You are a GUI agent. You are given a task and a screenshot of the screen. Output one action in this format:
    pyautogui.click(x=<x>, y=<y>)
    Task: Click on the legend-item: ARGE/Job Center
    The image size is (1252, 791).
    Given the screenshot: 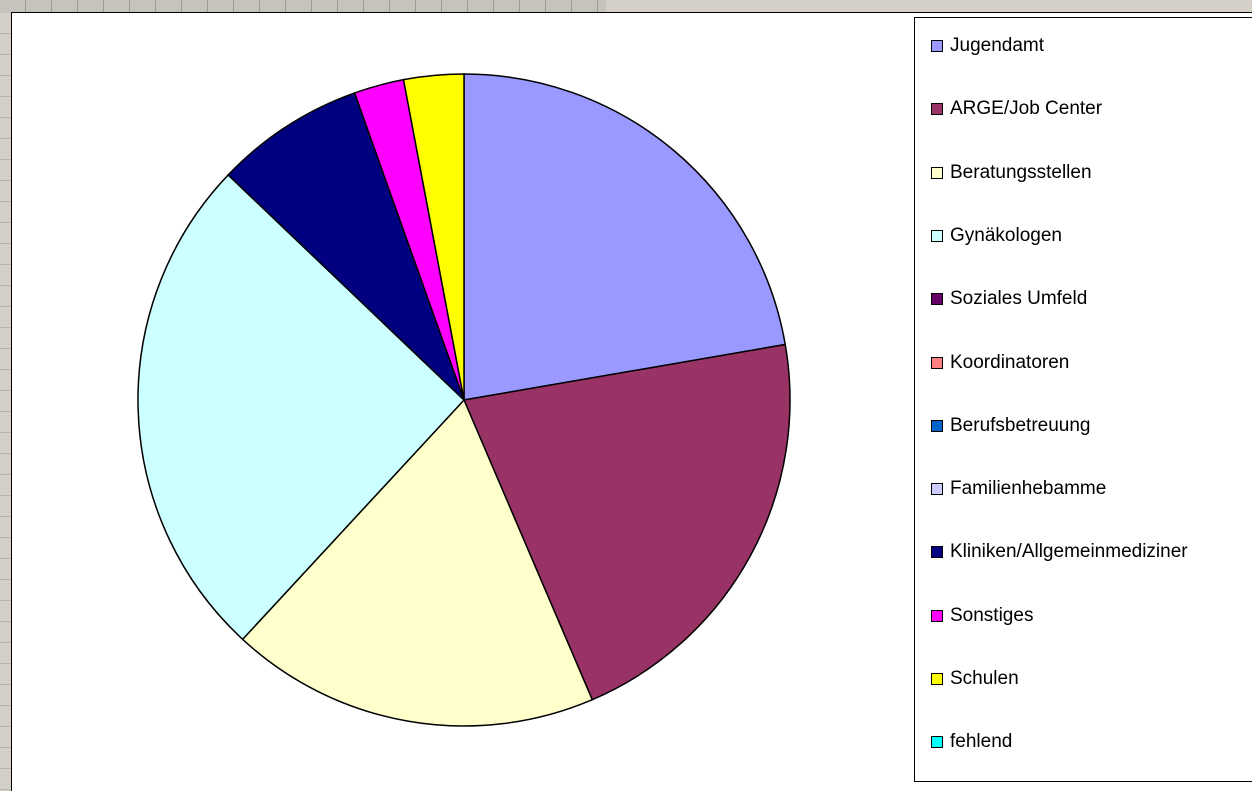 What is the action you would take?
    pyautogui.click(x=1016, y=109)
    